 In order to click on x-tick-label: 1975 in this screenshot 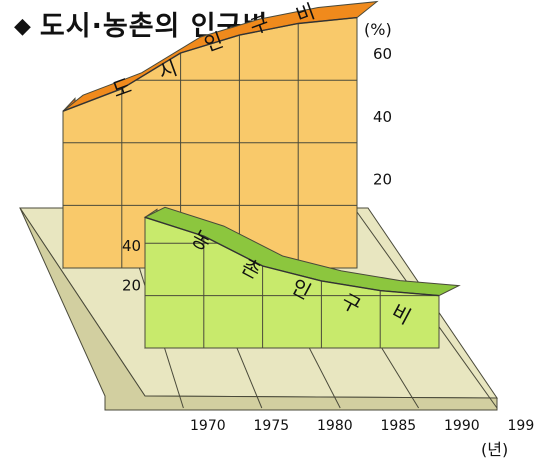, I will do `click(272, 426)`.